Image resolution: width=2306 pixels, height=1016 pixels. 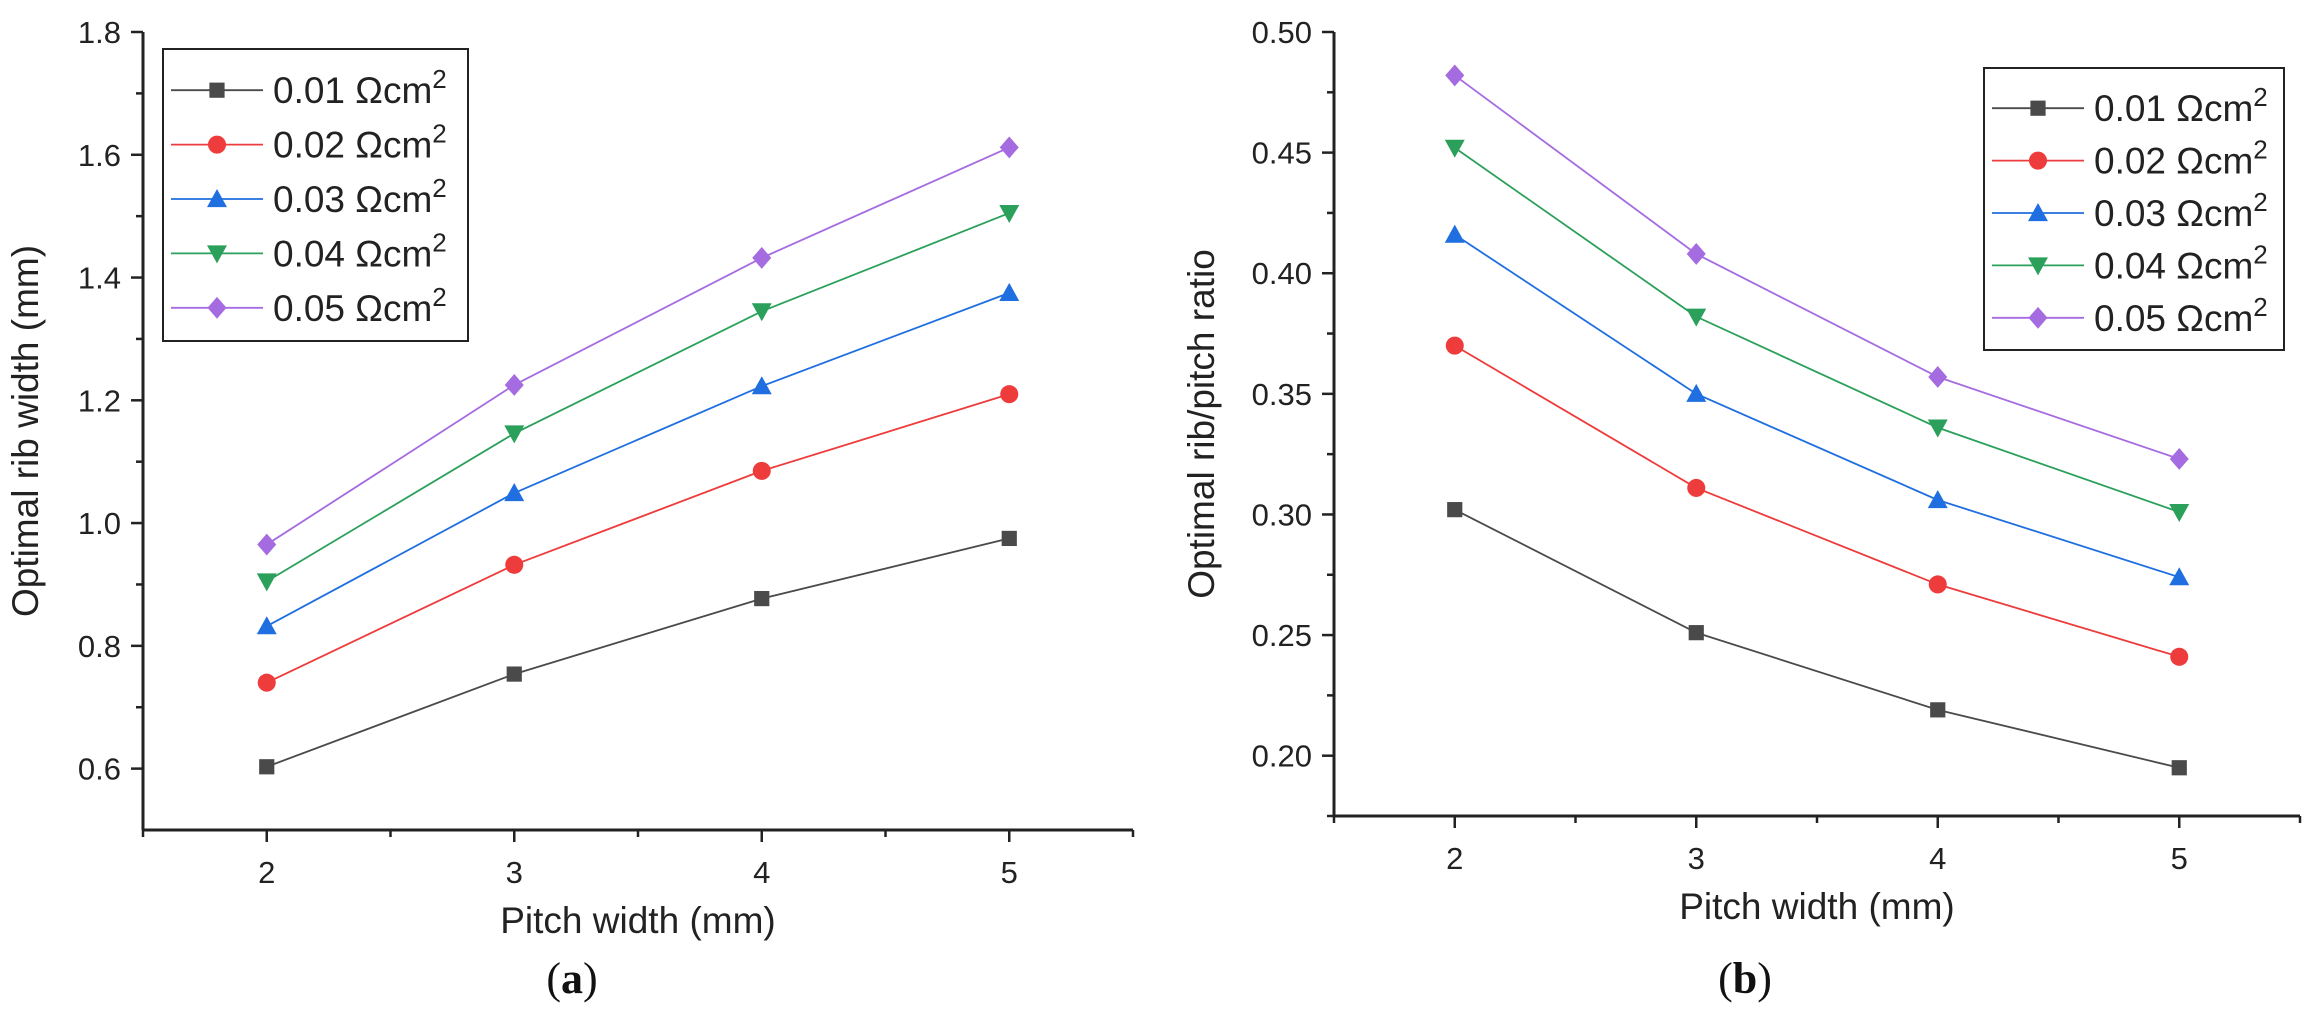 What do you see at coordinates (1201, 424) in the screenshot?
I see `y-axis-title-b: Optimal rib/pitch ratio` at bounding box center [1201, 424].